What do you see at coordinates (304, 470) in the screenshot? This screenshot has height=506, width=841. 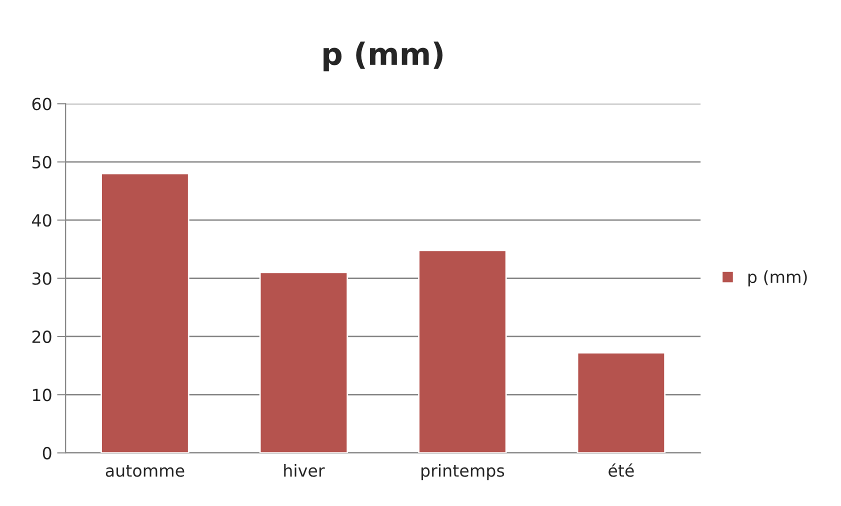 I see `x-tick-label: hiver` at bounding box center [304, 470].